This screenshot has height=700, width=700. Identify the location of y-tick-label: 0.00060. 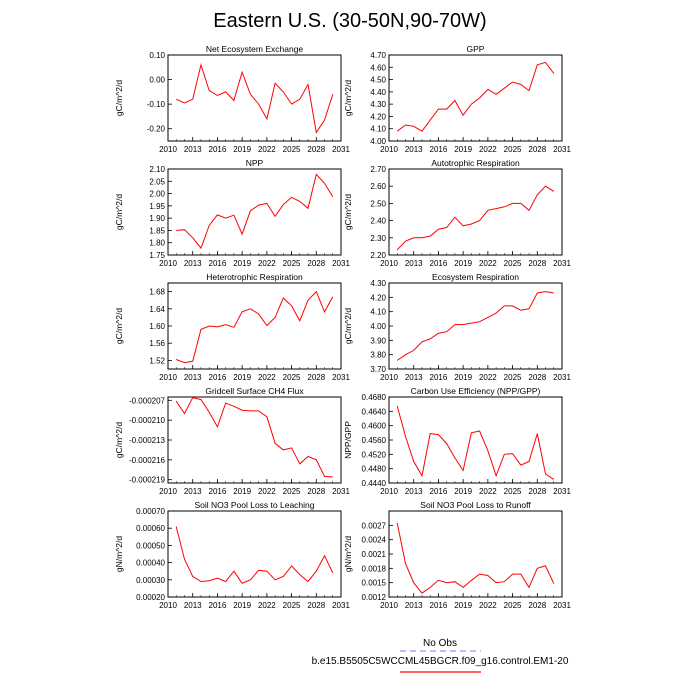
(150, 528).